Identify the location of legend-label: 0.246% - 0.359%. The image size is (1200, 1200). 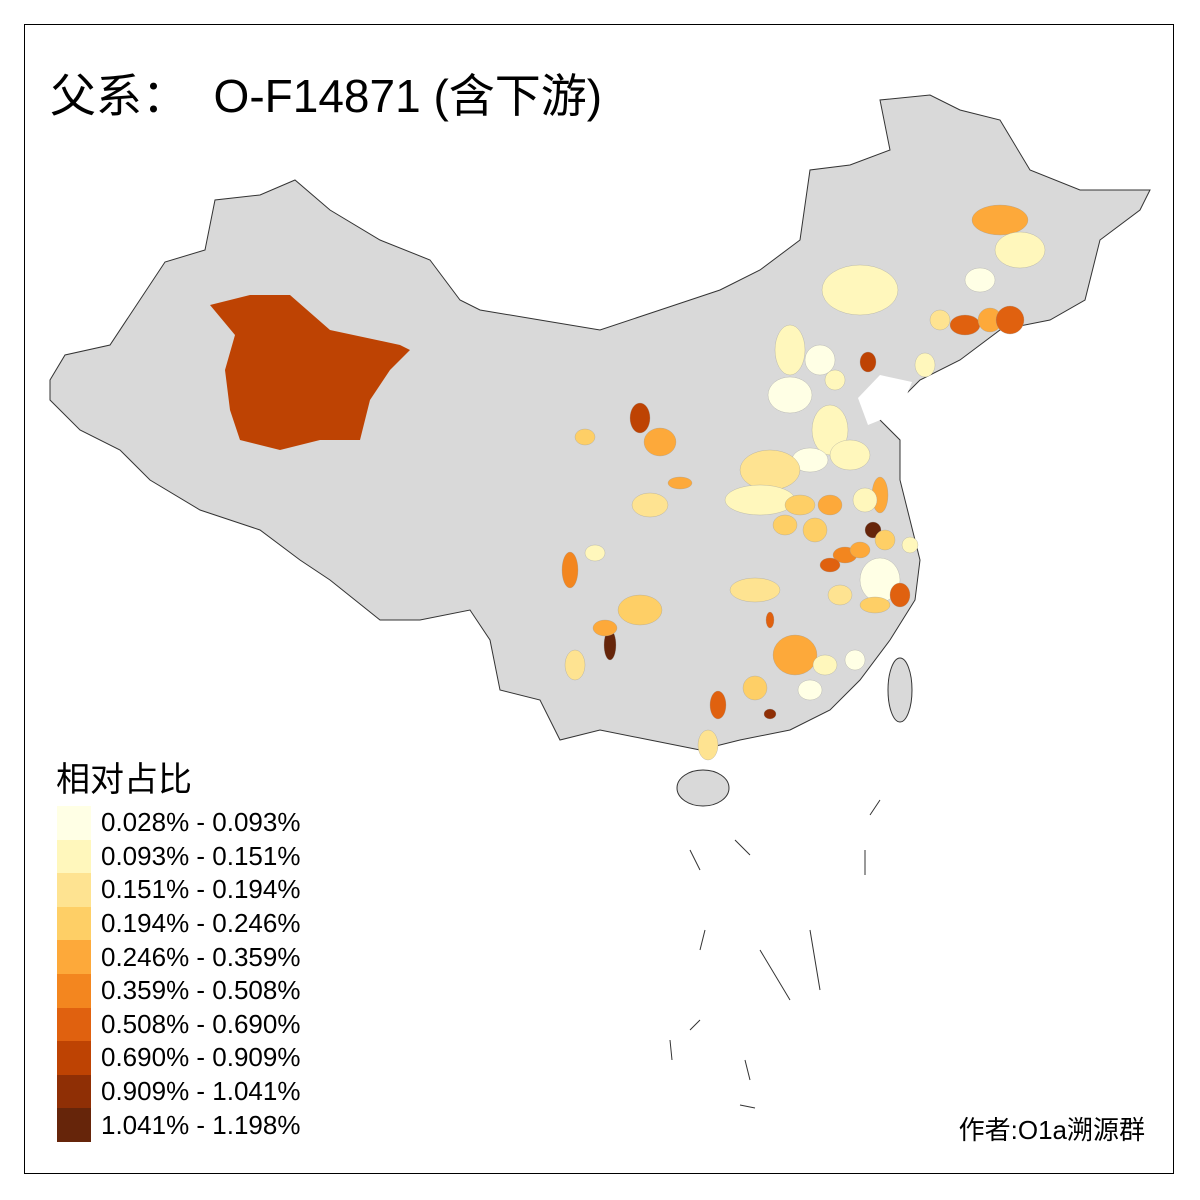
(201, 956).